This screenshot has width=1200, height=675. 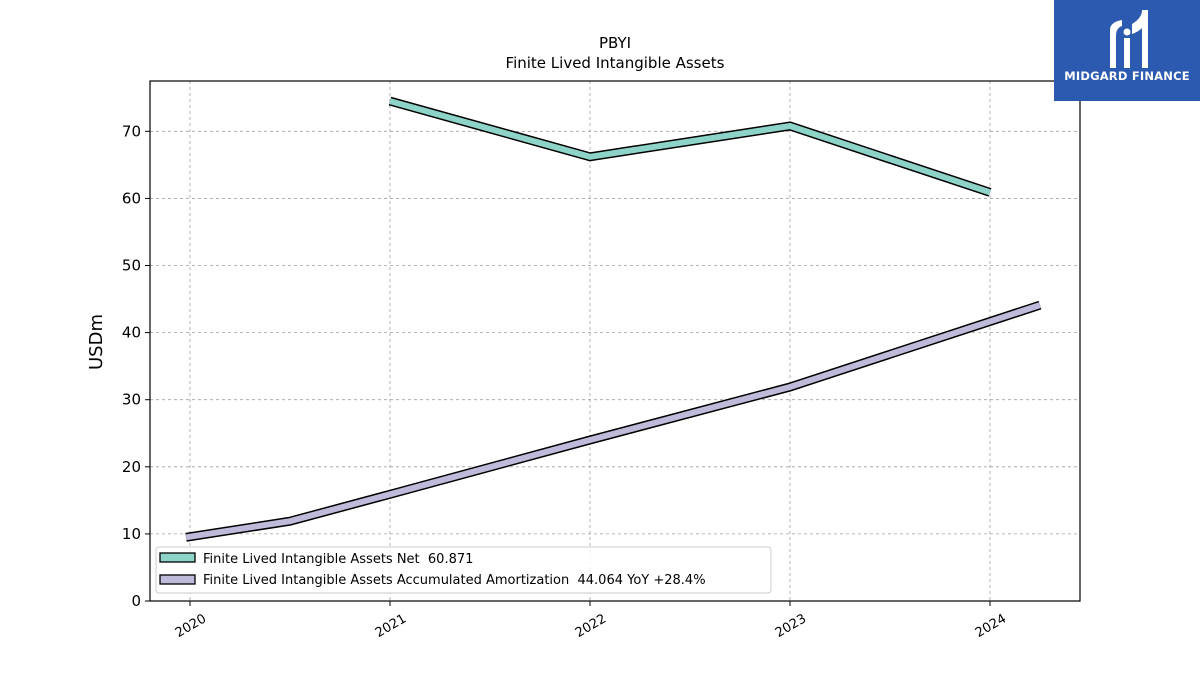 I want to click on y-tick-label: 40, so click(x=131, y=333).